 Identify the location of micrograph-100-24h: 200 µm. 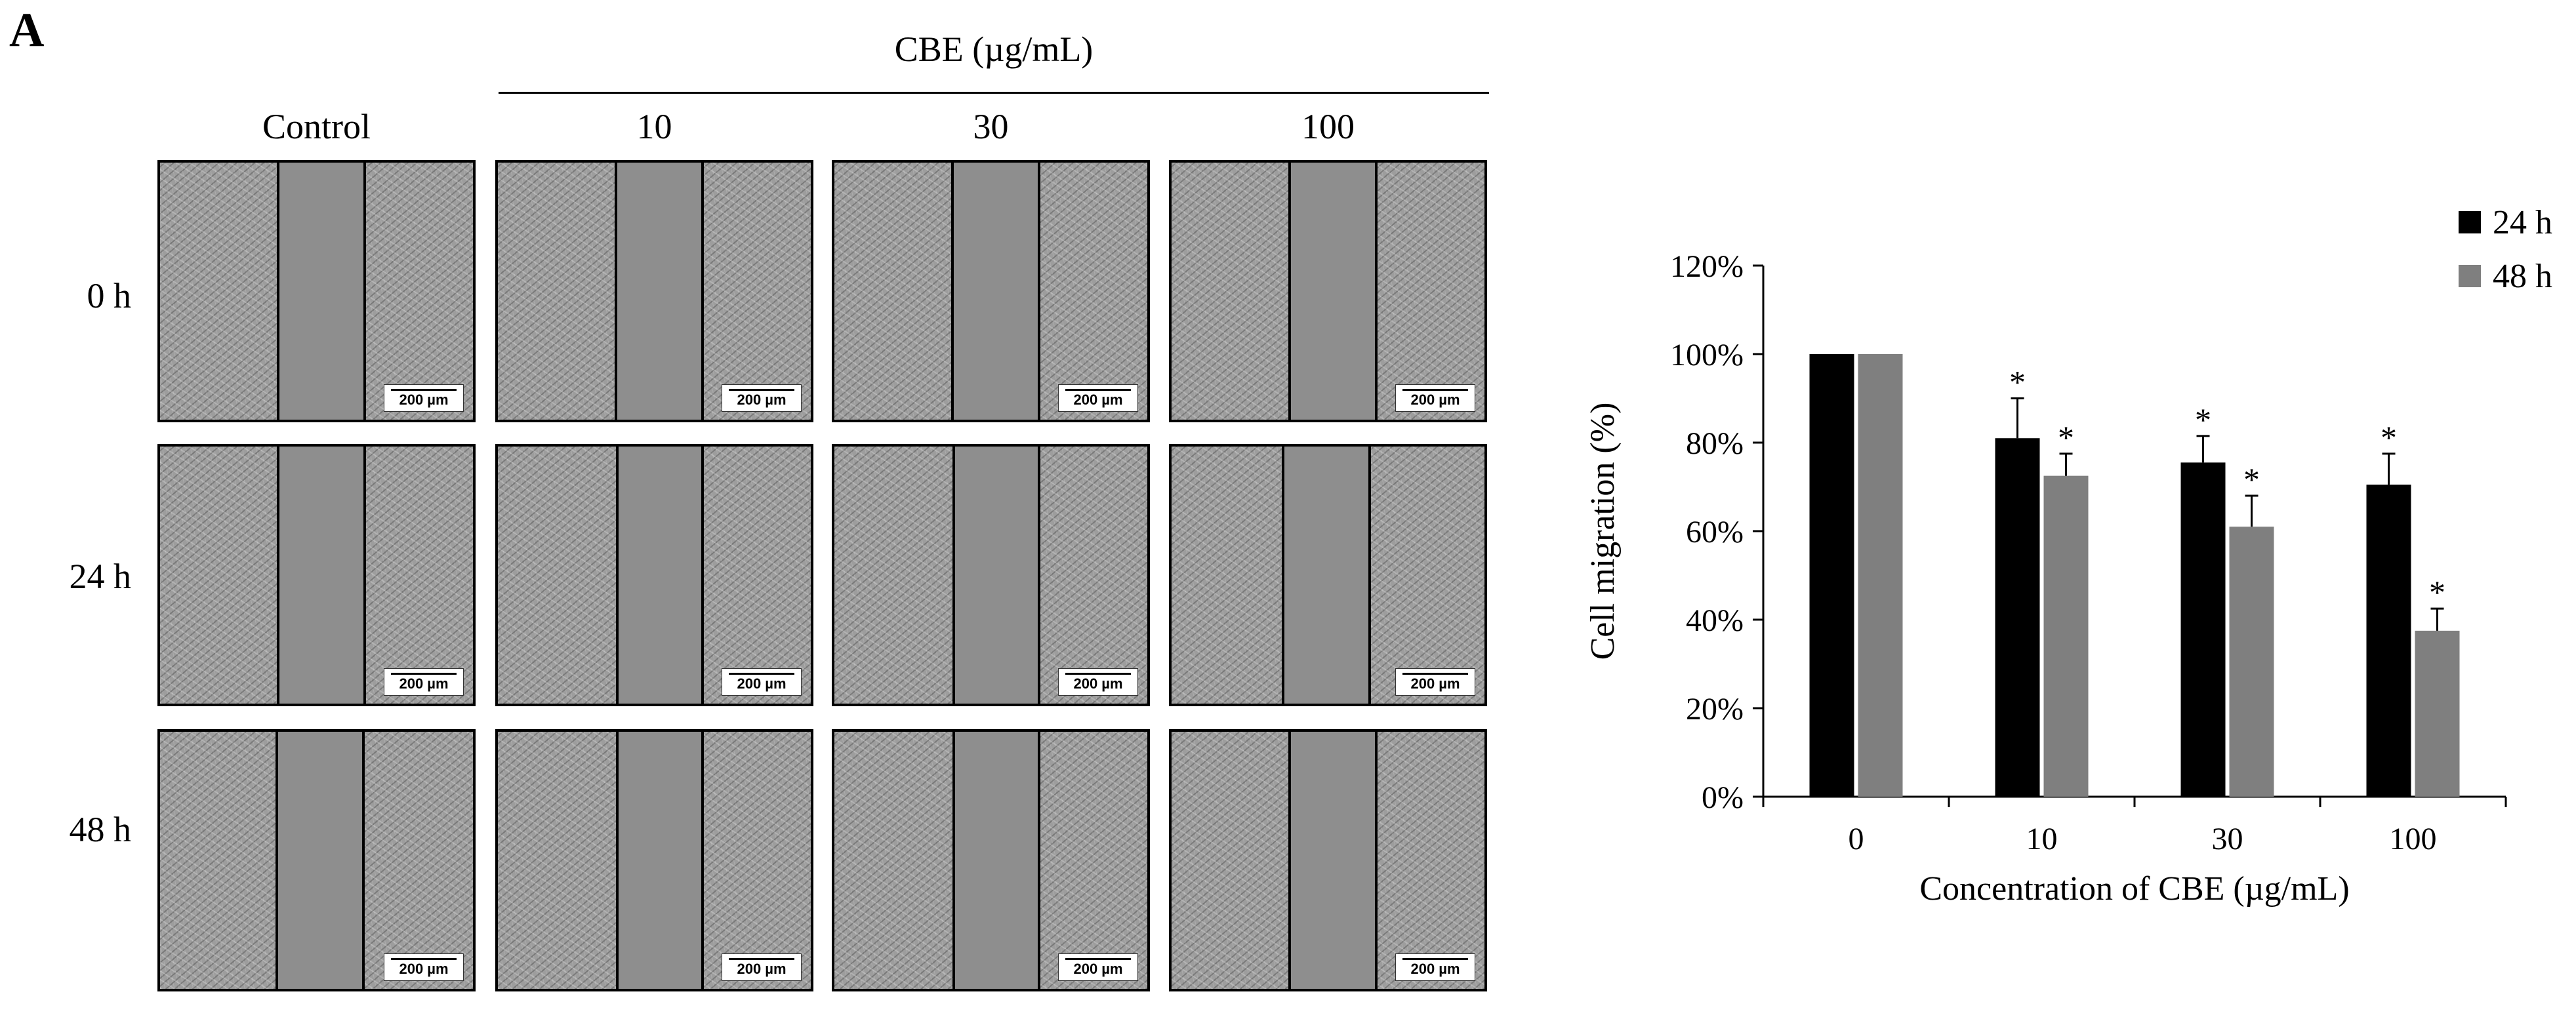
(1328, 575).